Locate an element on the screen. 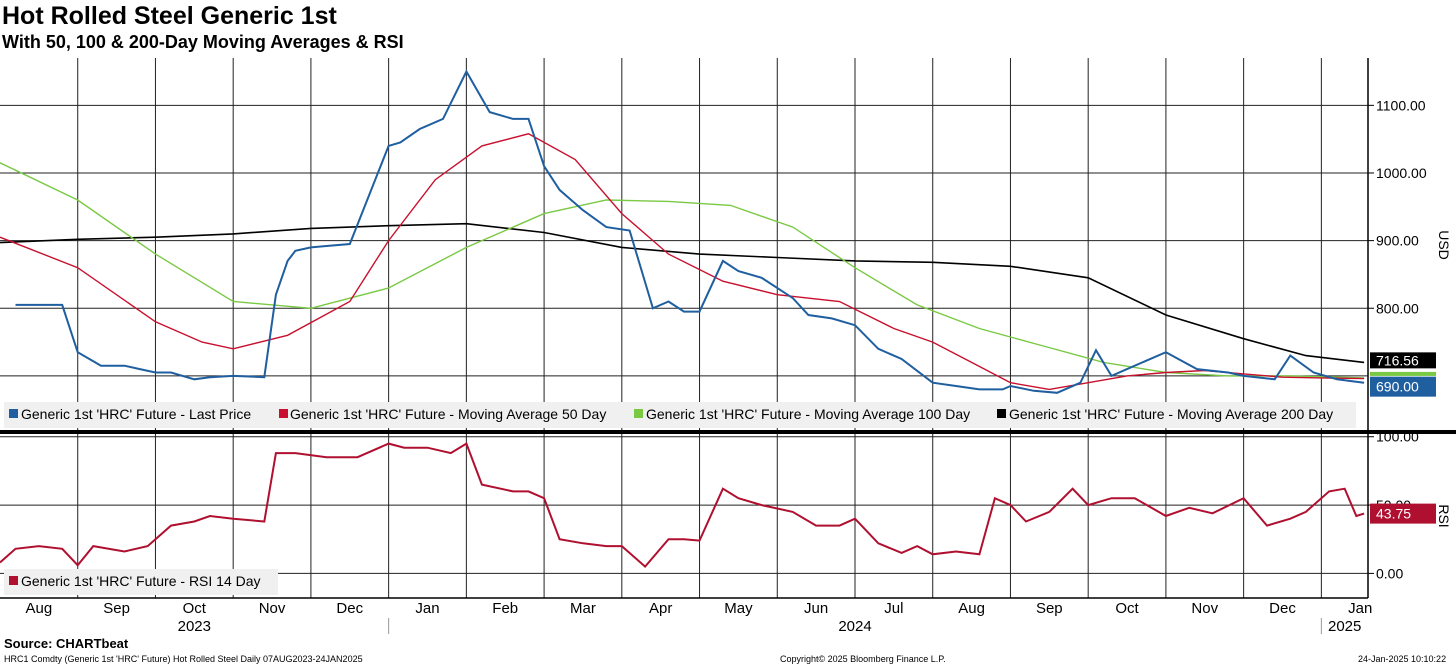 Image resolution: width=1456 pixels, height=665 pixels. y-tick-label: 800.00 is located at coordinates (1397, 308).